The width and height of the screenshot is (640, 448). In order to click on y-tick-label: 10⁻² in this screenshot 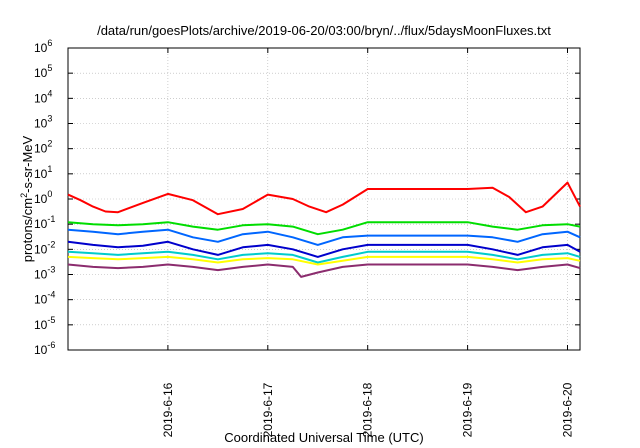, I will do `click(44, 247)`.